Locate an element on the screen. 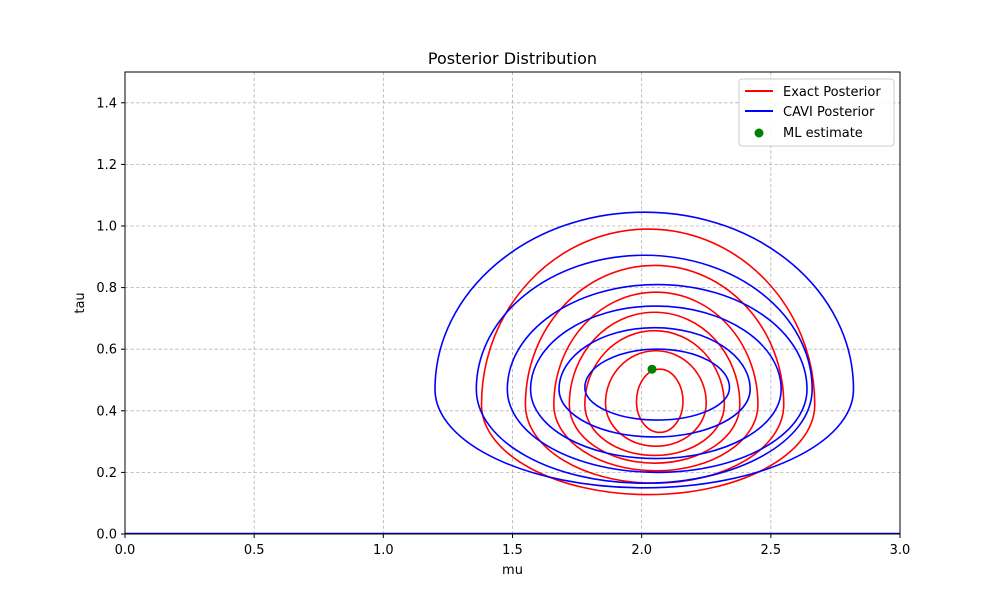  y-tick-label: 0.2 is located at coordinates (106, 473).